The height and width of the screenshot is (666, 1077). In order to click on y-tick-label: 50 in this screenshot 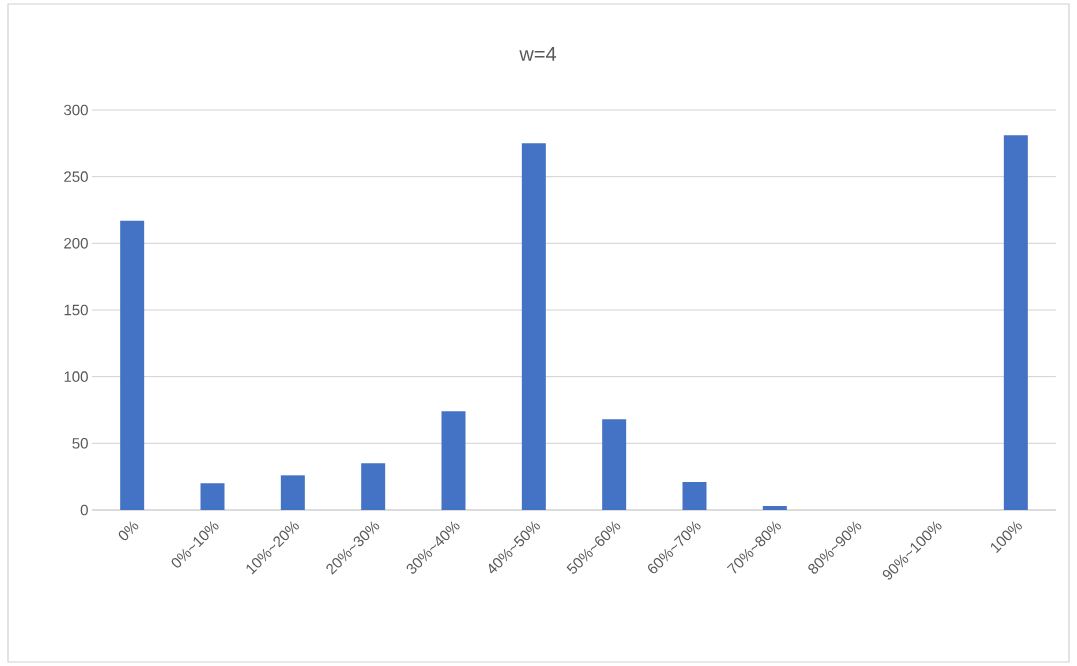, I will do `click(80, 443)`.